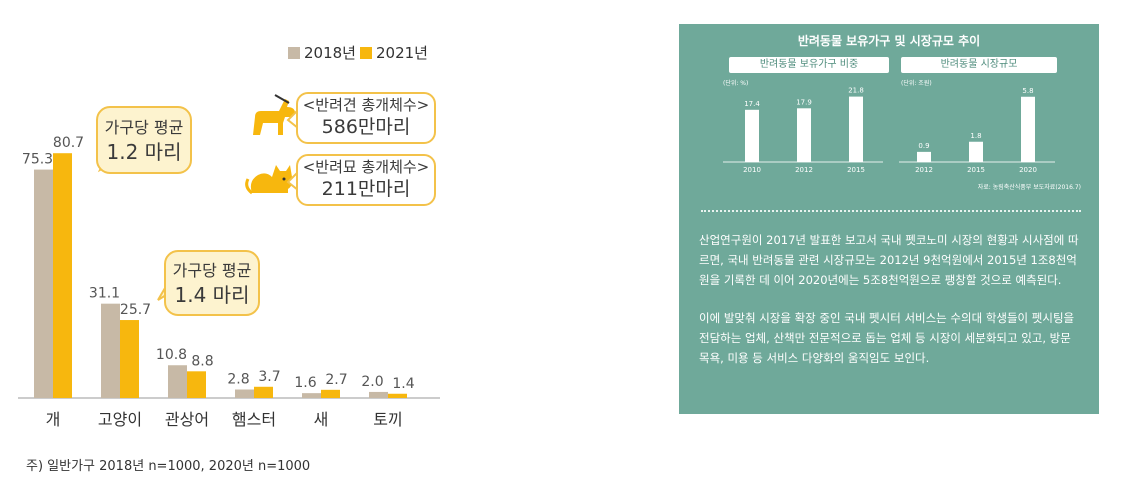  Describe the element at coordinates (177, 381) in the screenshot. I see `bar-2018년-관상어` at that location.